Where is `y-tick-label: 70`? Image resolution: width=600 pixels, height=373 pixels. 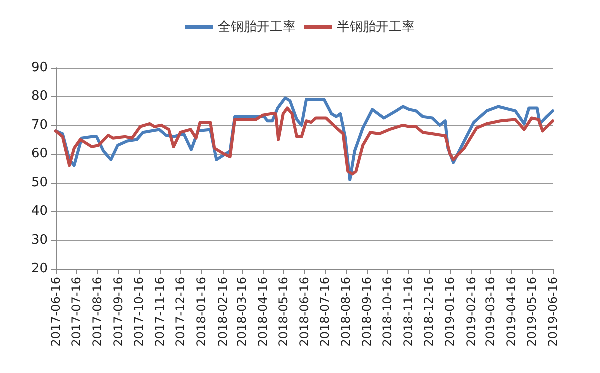
y-tick-label: 70 is located at coordinates (39, 125).